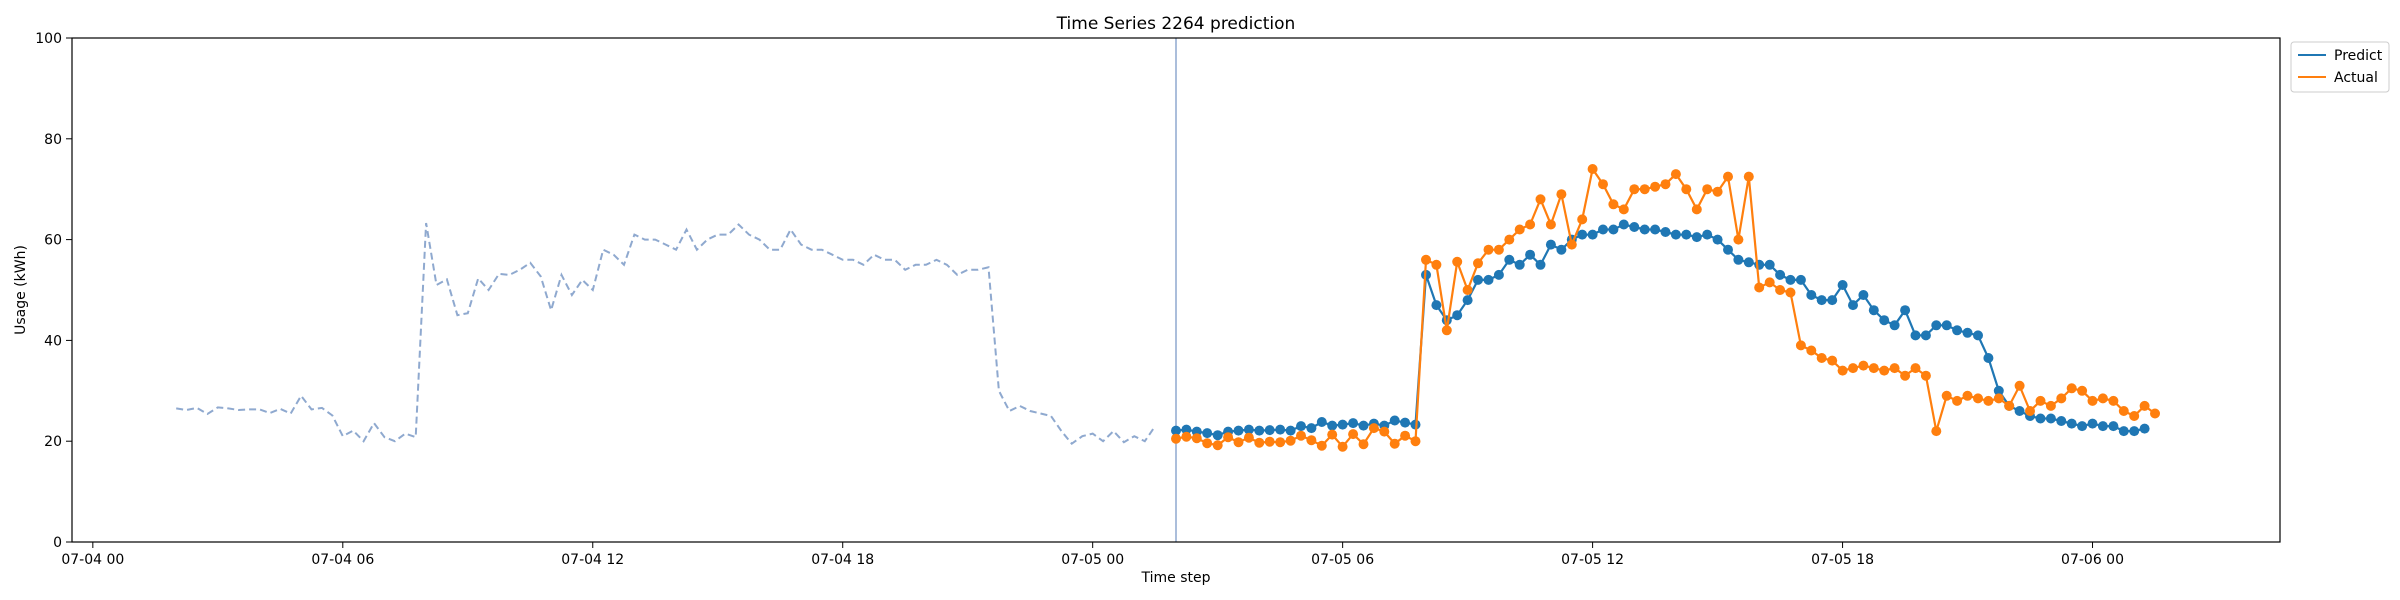  What do you see at coordinates (21, 290) in the screenshot?
I see `y-axis-title: Usage (kWh)` at bounding box center [21, 290].